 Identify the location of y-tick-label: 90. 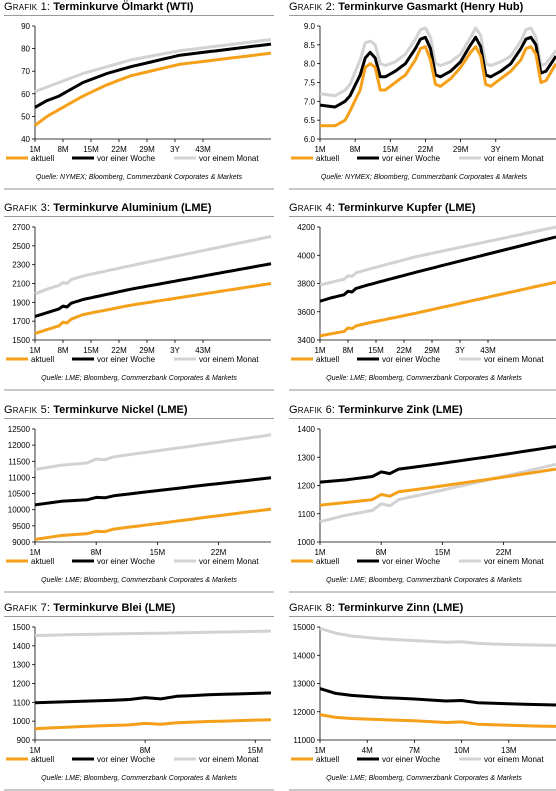
(25, 26).